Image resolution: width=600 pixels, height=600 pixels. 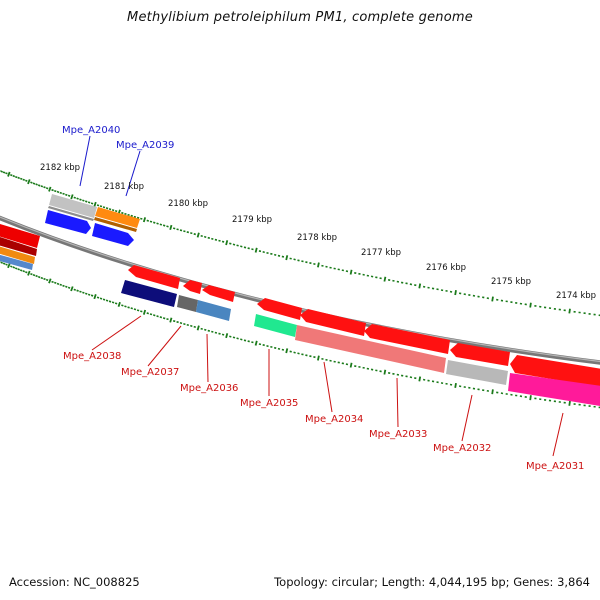 What do you see at coordinates (398, 434) in the screenshot?
I see `gene-label-mpe-a2033: Mpe_A2033` at bounding box center [398, 434].